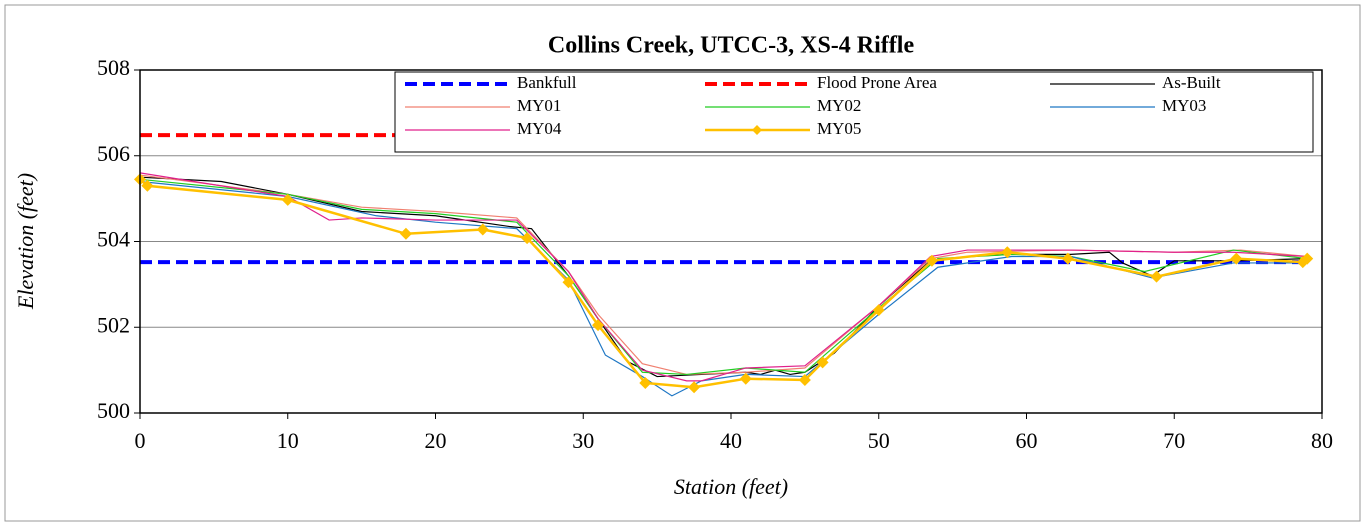  Describe the element at coordinates (731, 486) in the screenshot. I see `x-axis-label: Station (feet)` at that location.